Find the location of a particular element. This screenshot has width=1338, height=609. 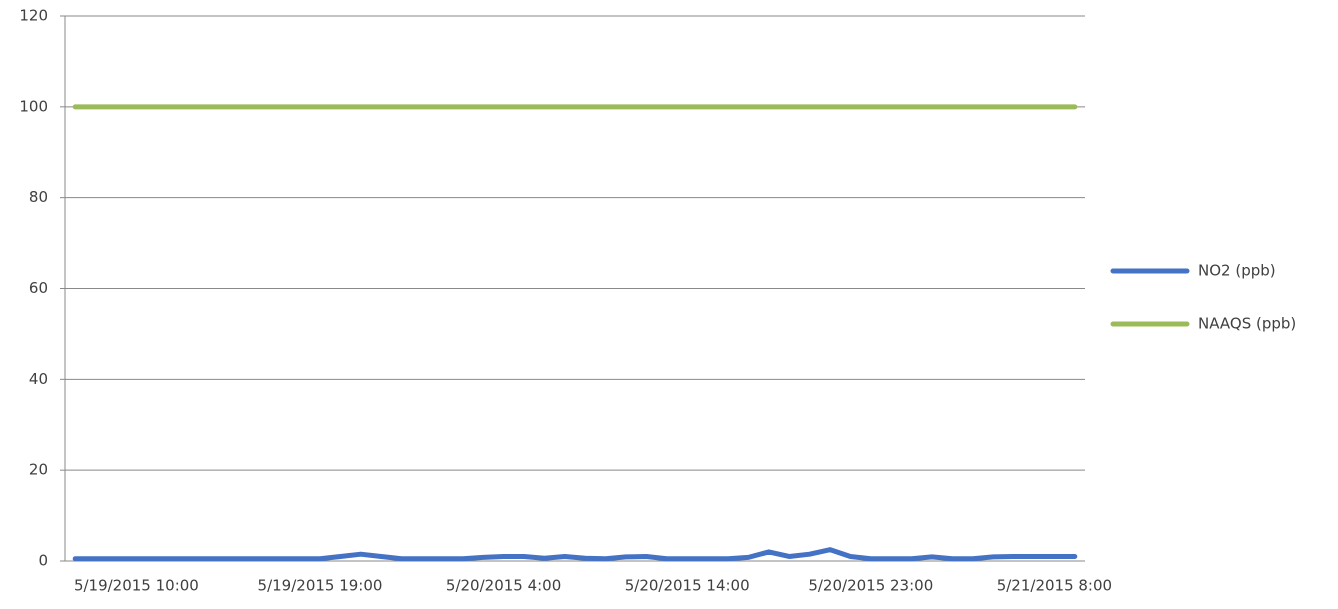

legend-label: NAAQS (ppb) is located at coordinates (1247, 324).